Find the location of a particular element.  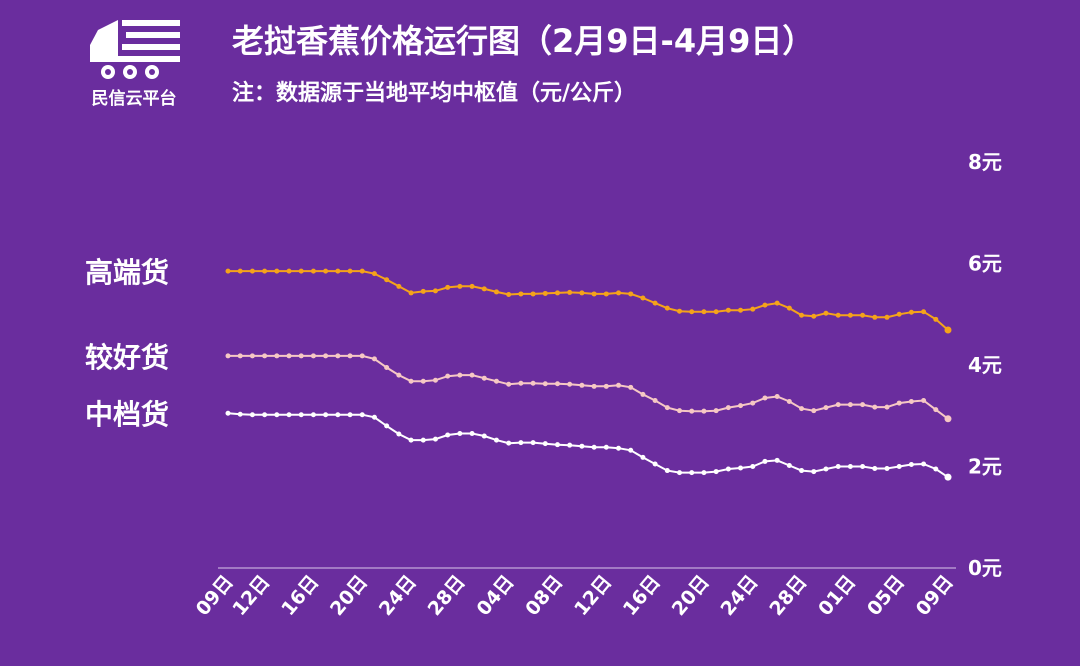

y-tick-label: 8元 is located at coordinates (985, 162).